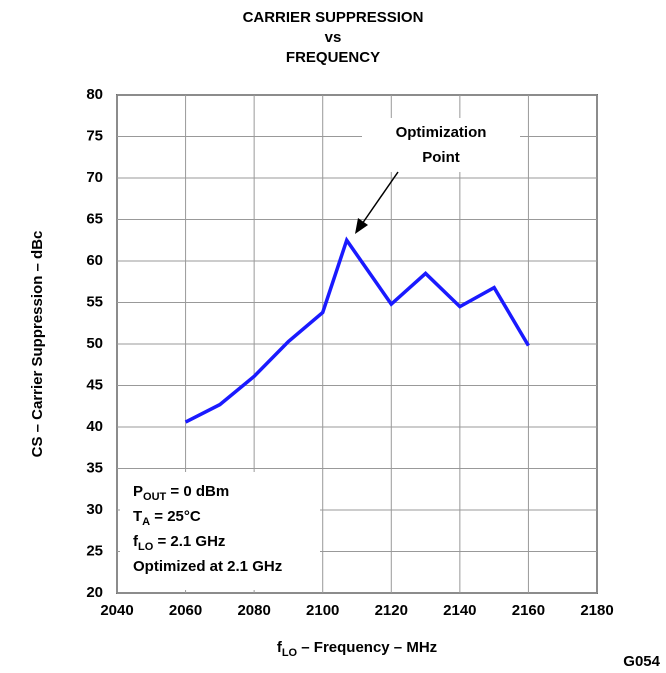  What do you see at coordinates (333, 37) in the screenshot?
I see `chart-title: vs` at bounding box center [333, 37].